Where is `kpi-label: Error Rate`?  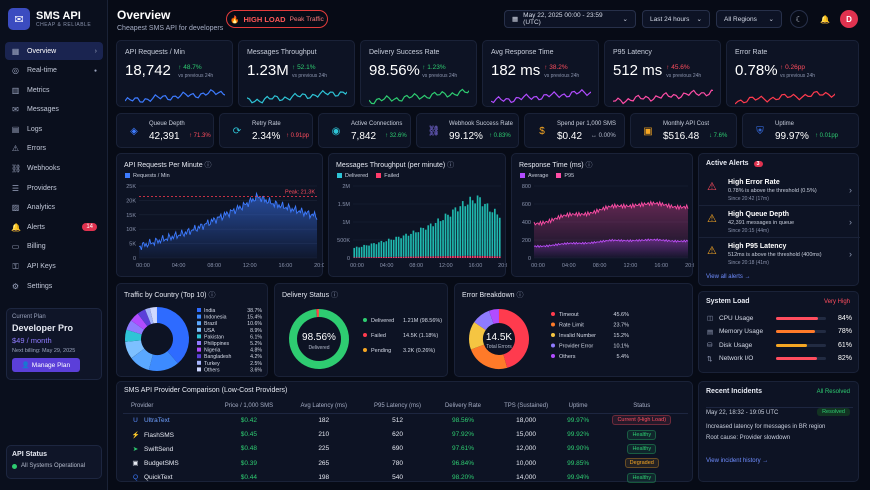 kpi-label: Error Rate is located at coordinates (751, 52).